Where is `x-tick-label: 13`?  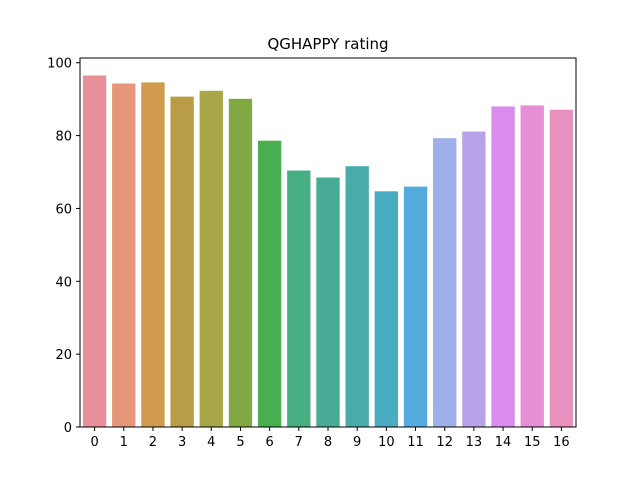
x-tick-label: 13 is located at coordinates (474, 442).